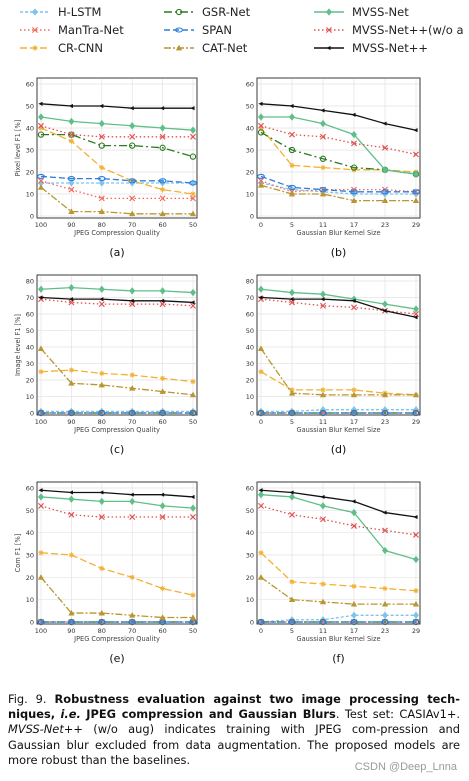 This screenshot has height=781, width=469. I want to click on x-tick-label: 80, so click(102, 225).